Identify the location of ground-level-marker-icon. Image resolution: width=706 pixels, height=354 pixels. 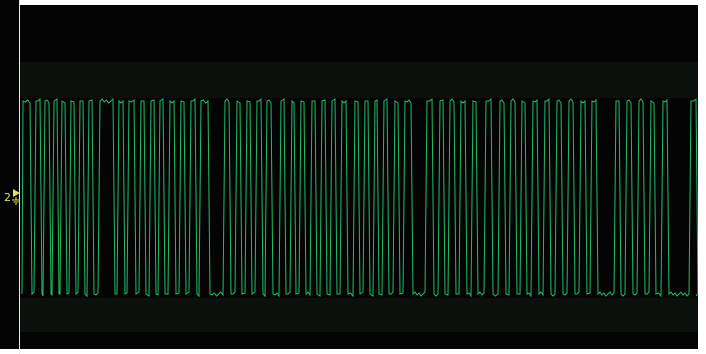
(16, 197).